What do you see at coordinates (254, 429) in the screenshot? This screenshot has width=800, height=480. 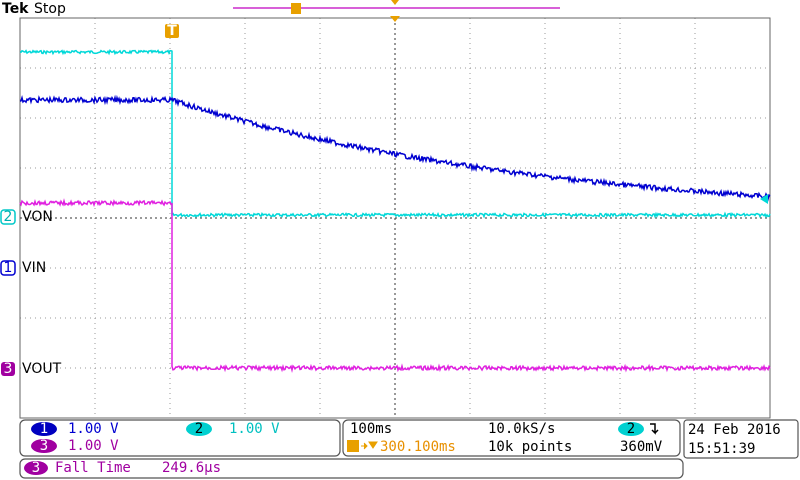 I see `ch2-scale: 1.00 V` at bounding box center [254, 429].